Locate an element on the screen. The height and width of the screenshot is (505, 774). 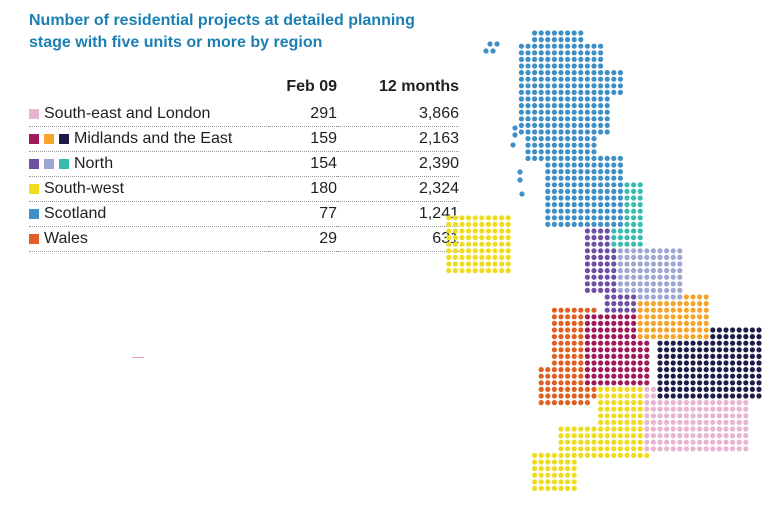
region-dots-east-midlands is located at coordinates (673, 317).